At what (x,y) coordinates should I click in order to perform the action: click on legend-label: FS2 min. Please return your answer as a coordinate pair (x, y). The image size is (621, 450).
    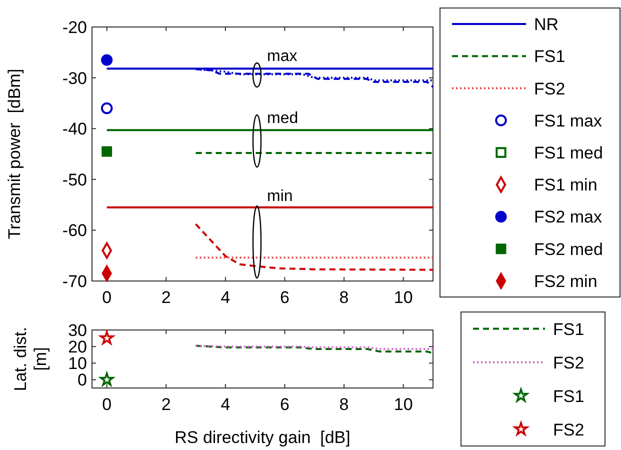
    Looking at the image, I should click on (566, 281).